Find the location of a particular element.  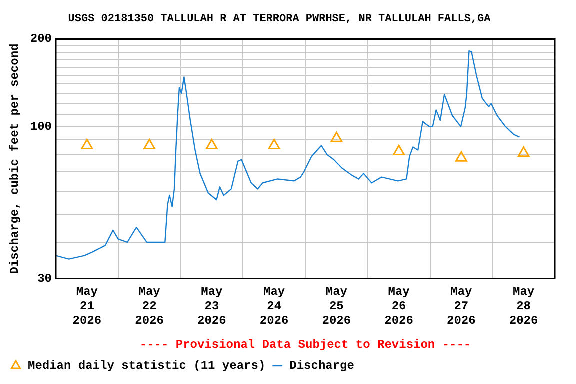

x-tick-label: May 21 2026 is located at coordinates (87, 306).